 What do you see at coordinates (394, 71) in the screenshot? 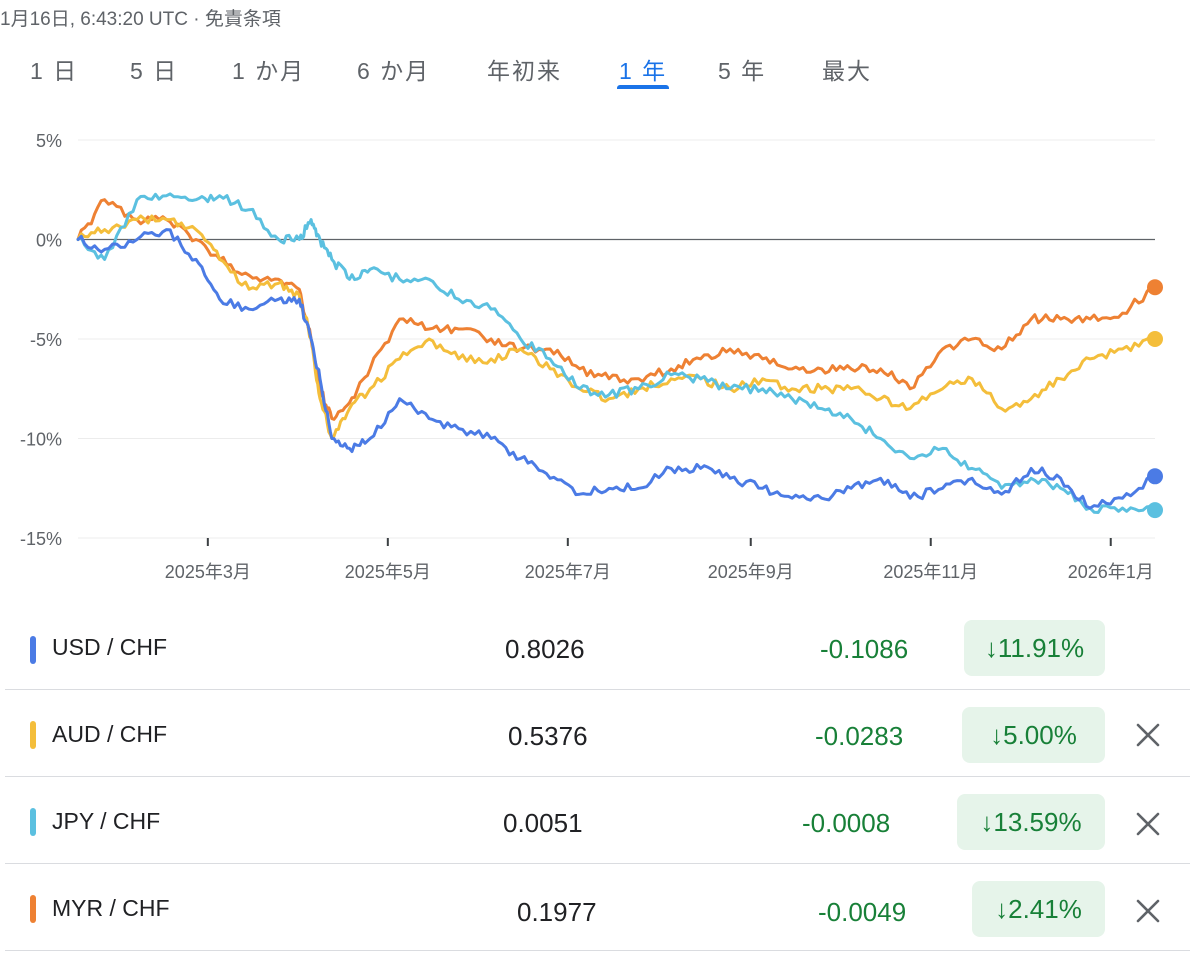
I see `tab-6m: 6 か月` at bounding box center [394, 71].